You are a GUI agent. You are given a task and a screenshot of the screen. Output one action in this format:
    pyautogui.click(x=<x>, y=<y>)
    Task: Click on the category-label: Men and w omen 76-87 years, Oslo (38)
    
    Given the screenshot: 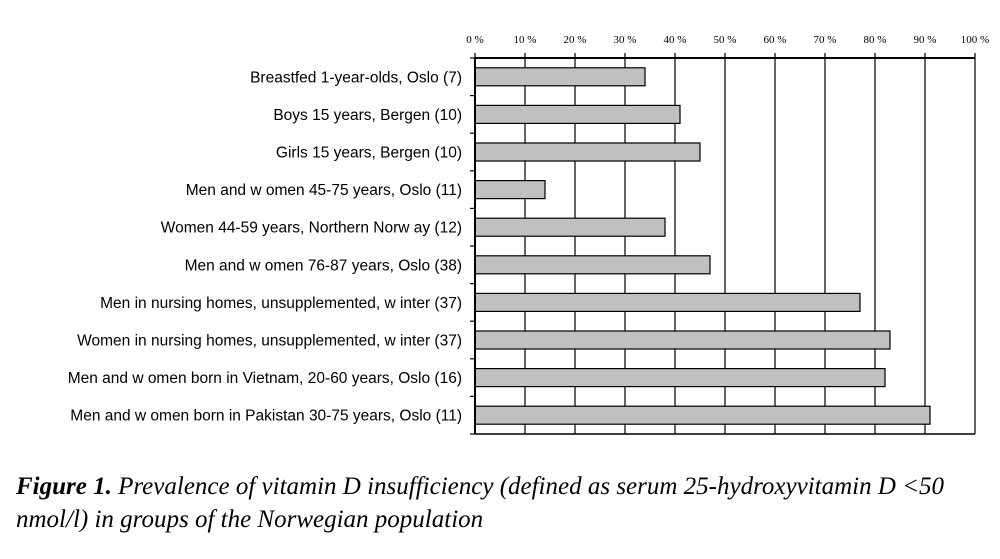 What is the action you would take?
    pyautogui.click(x=323, y=265)
    